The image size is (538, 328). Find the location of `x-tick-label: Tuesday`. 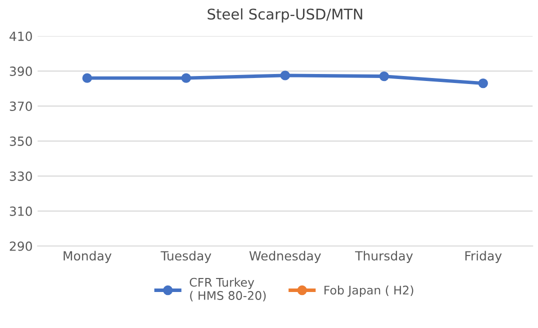

x-tick-label: Tuesday is located at coordinates (186, 256).